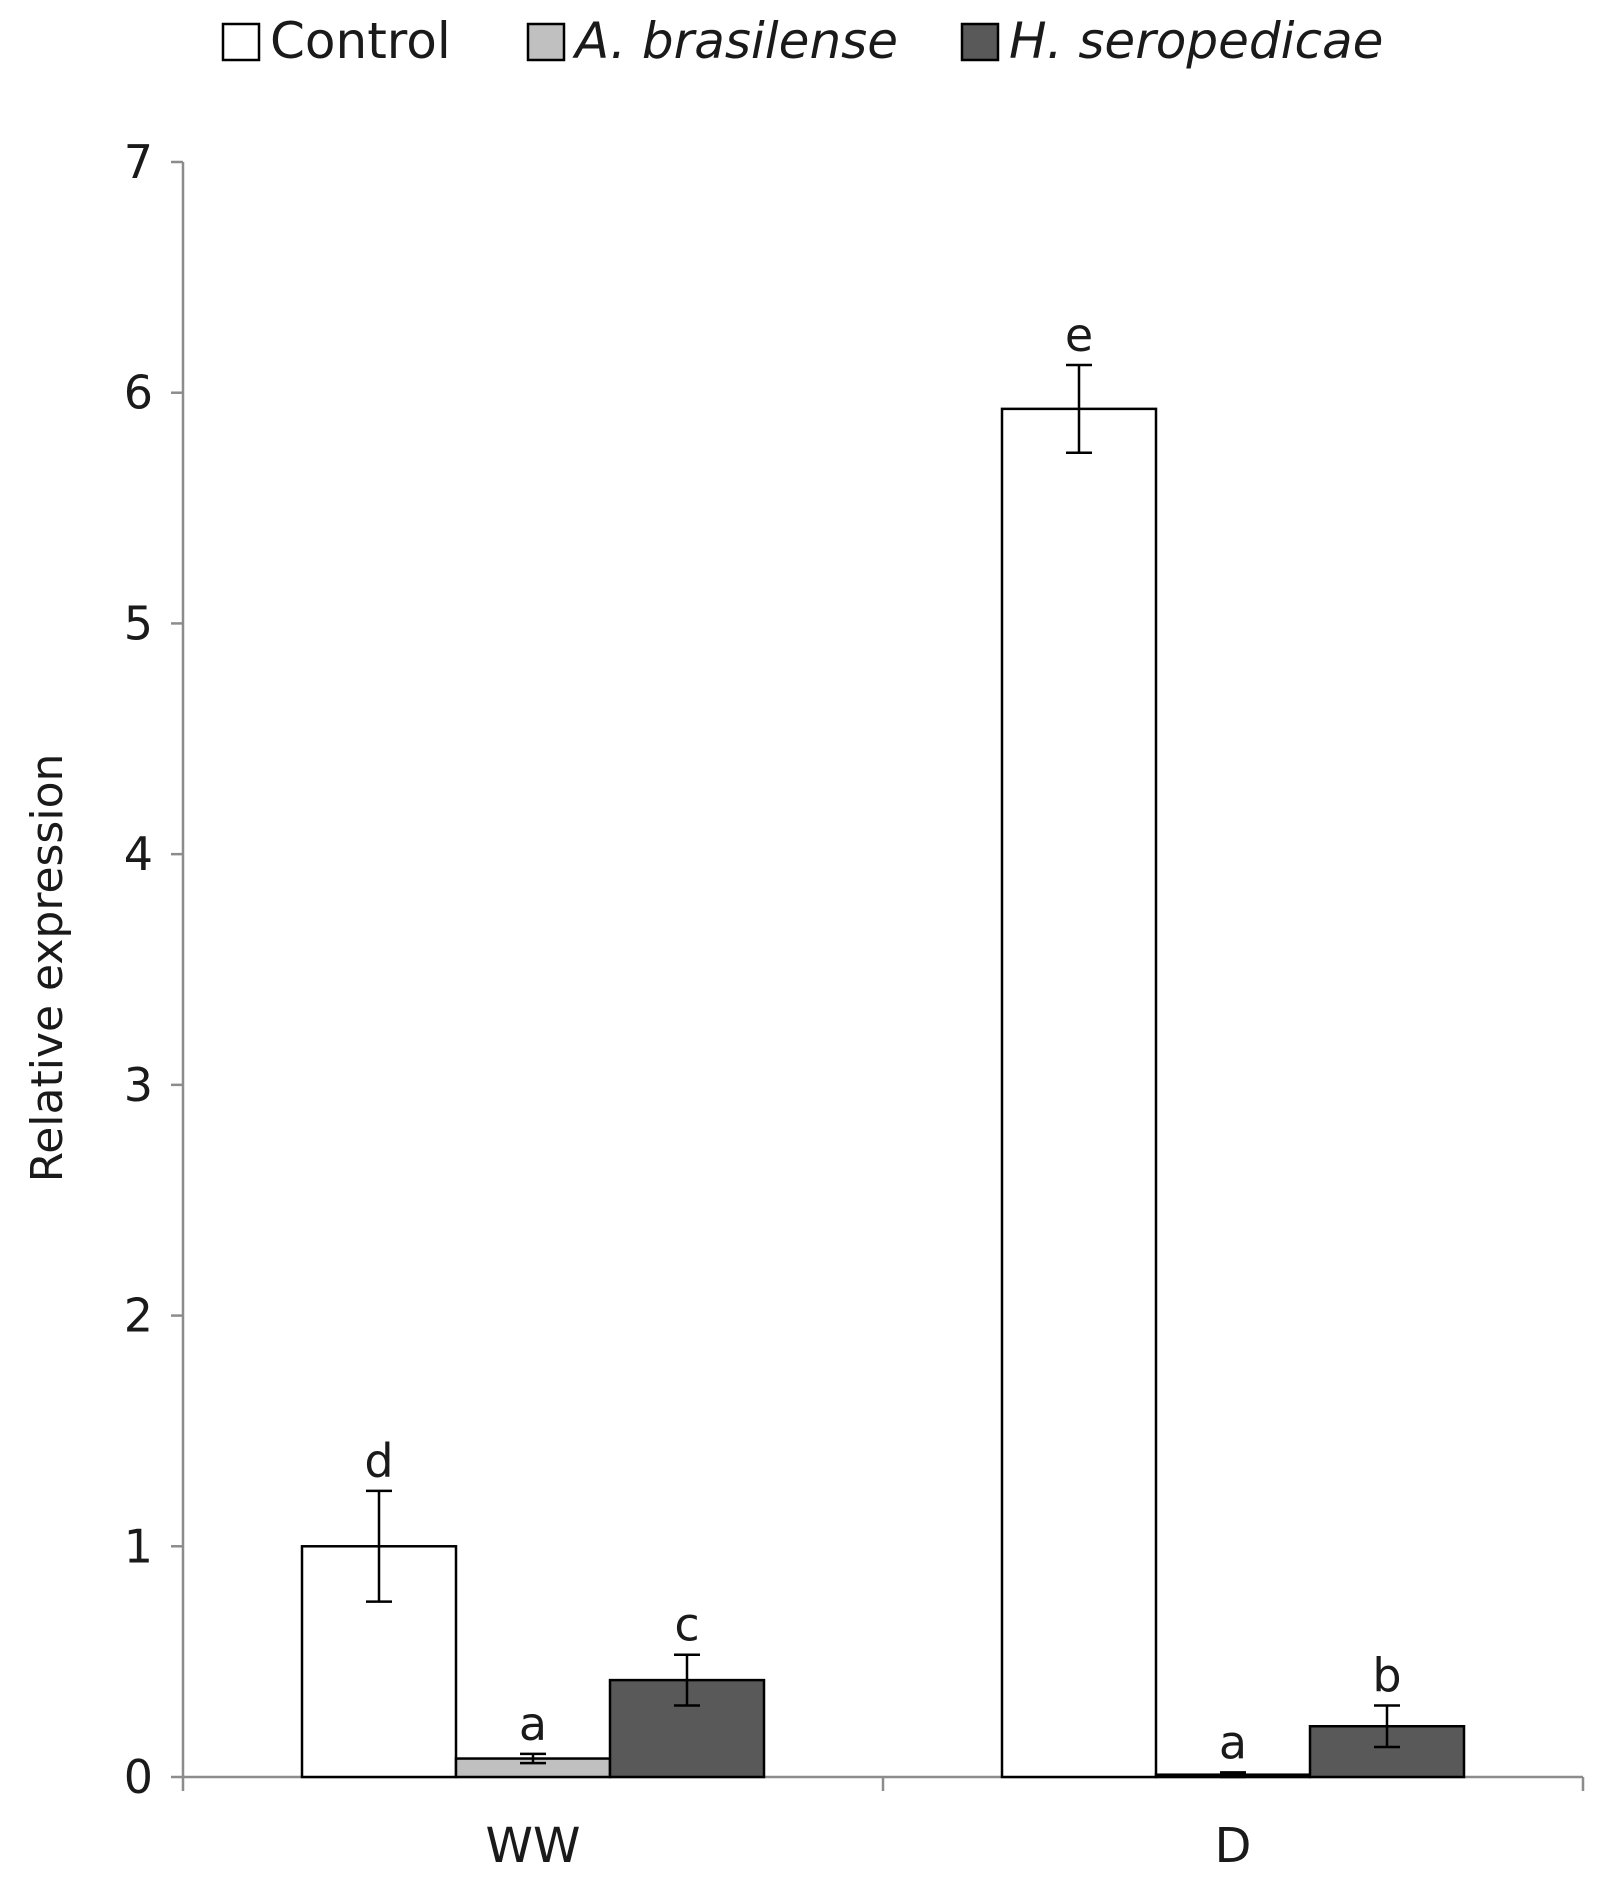 This screenshot has height=1900, width=1597. I want to click on legend-label: A. brasilense, so click(735, 41).